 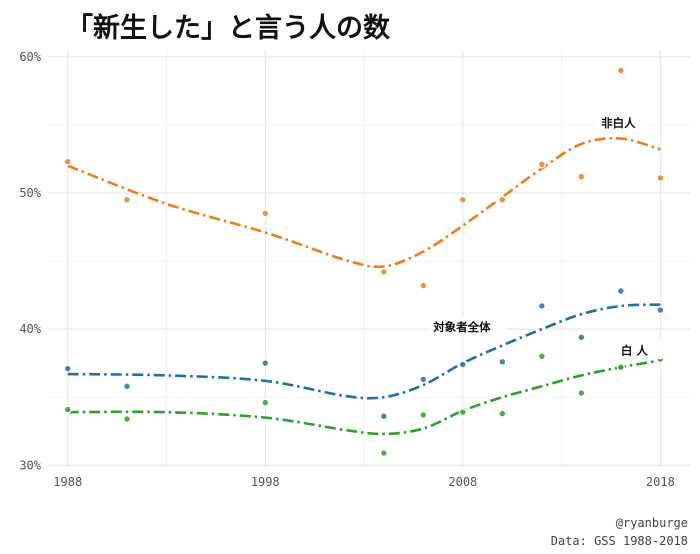 What do you see at coordinates (461, 327) in the screenshot?
I see `series-label-1: 対象者全体` at bounding box center [461, 327].